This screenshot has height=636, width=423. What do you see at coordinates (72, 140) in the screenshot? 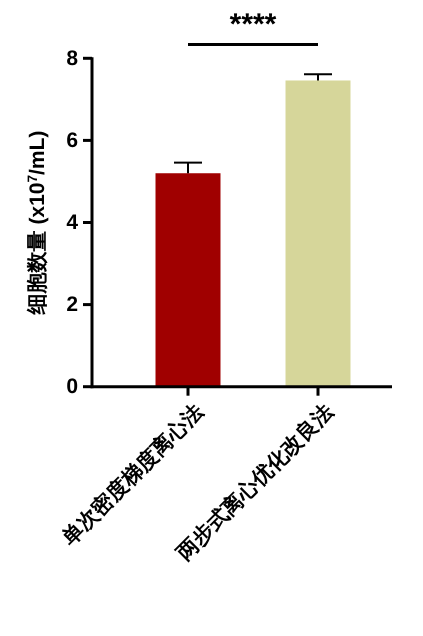
I see `y-tick-label: 6` at bounding box center [72, 140].